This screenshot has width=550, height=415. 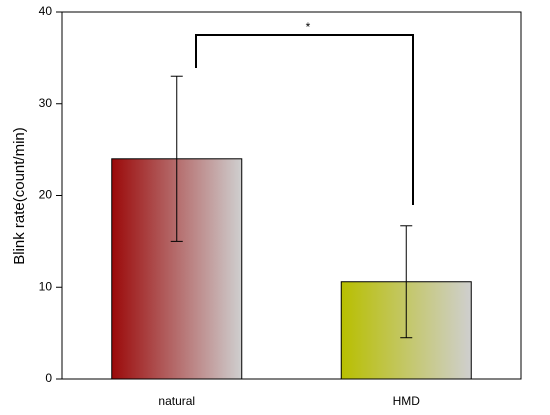 What do you see at coordinates (46, 11) in the screenshot?
I see `y-tick-label: 40` at bounding box center [46, 11].